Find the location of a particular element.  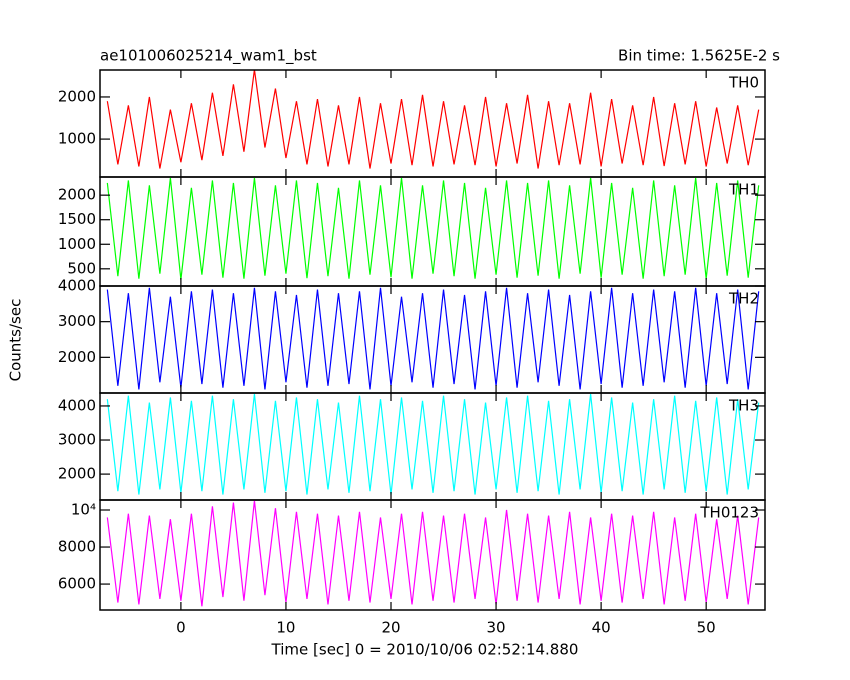

panel-label: TH2 is located at coordinates (743, 299).